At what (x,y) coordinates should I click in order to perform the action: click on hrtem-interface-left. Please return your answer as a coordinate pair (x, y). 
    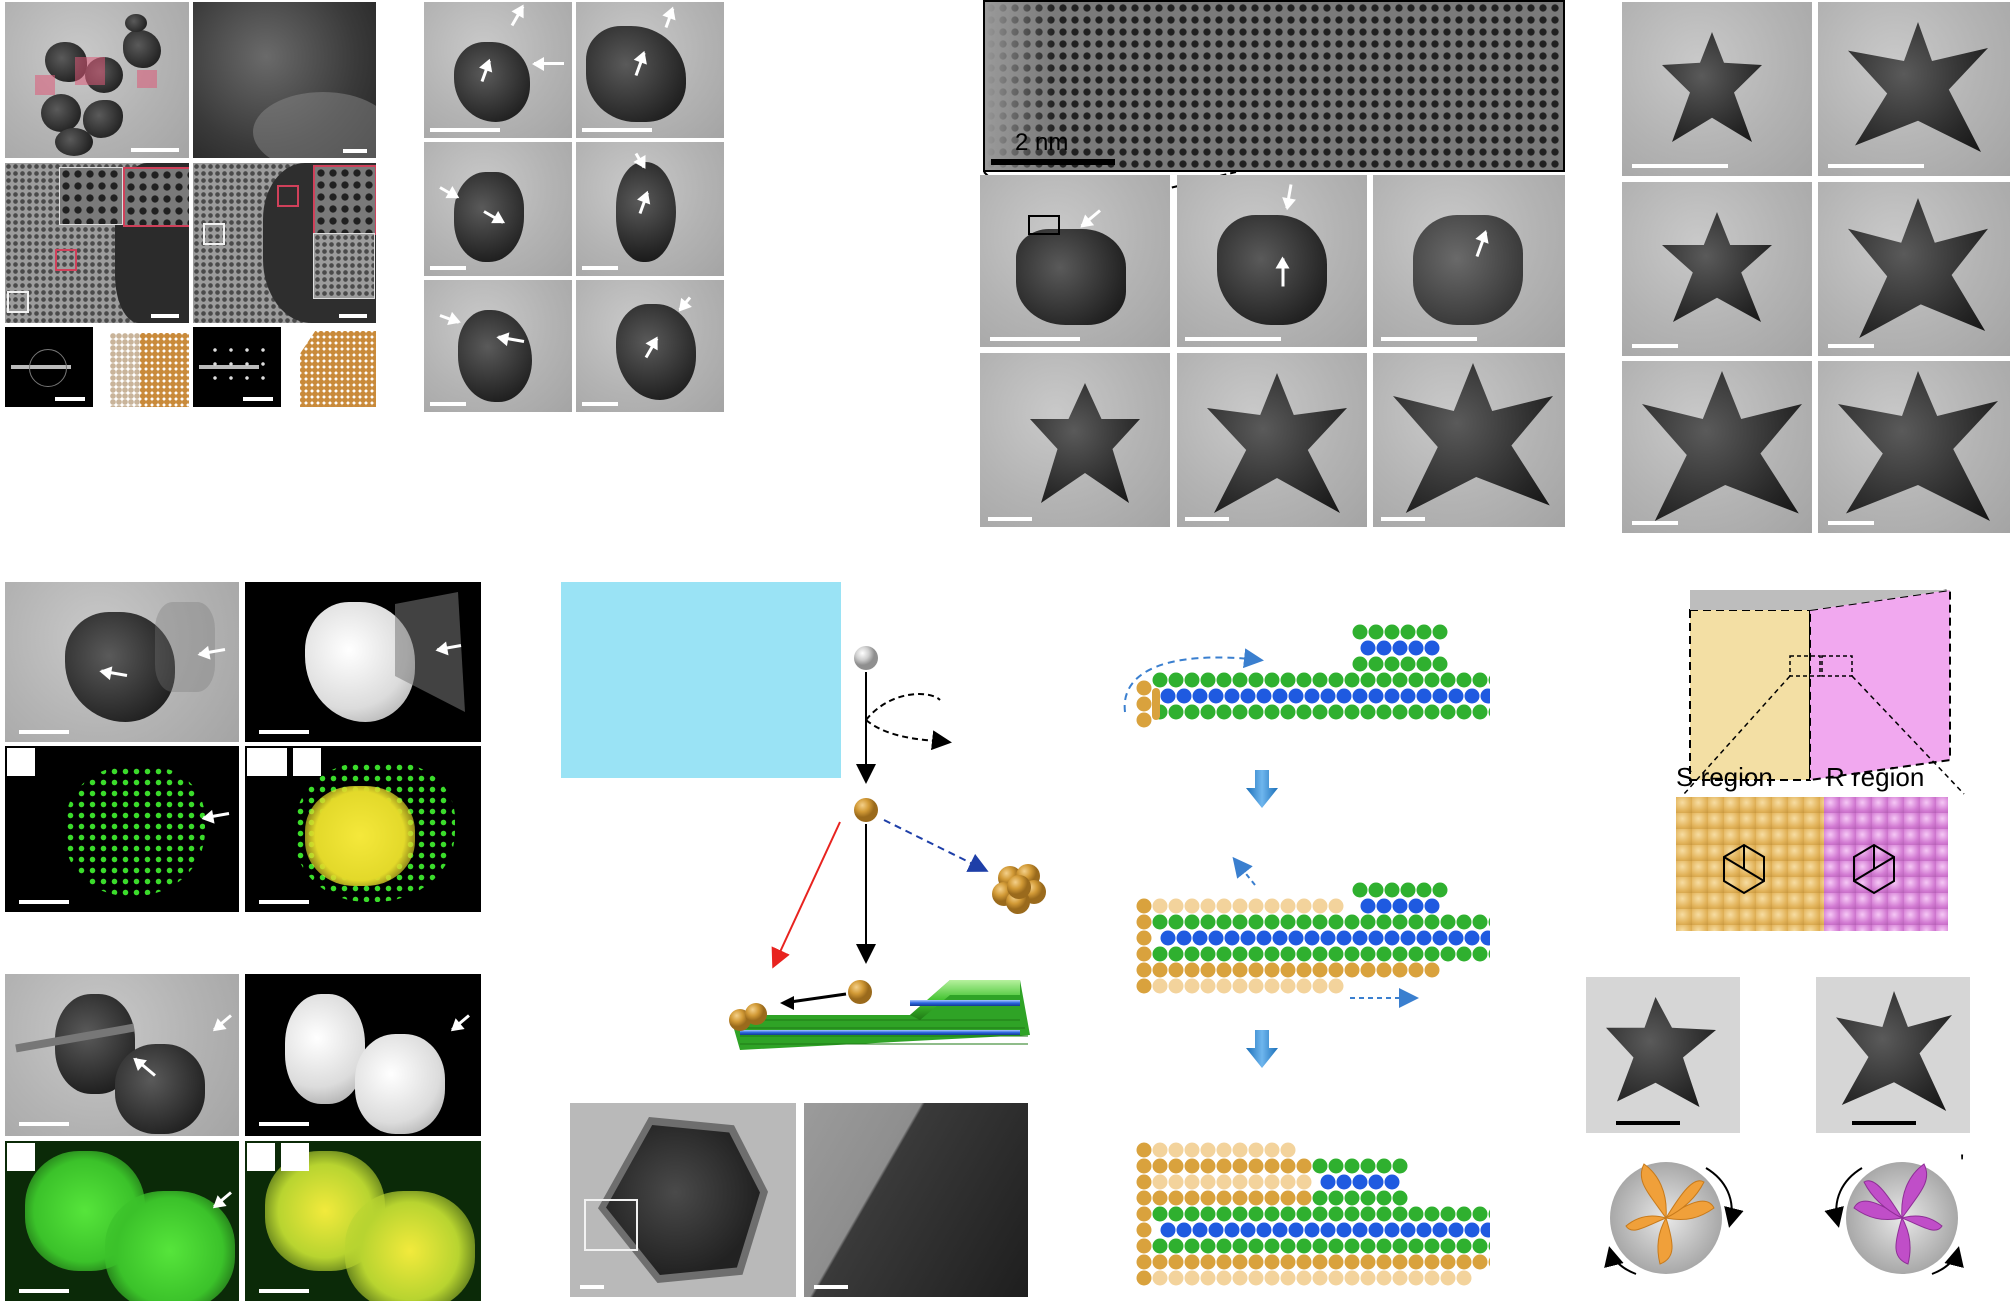
    Looking at the image, I should click on (97, 243).